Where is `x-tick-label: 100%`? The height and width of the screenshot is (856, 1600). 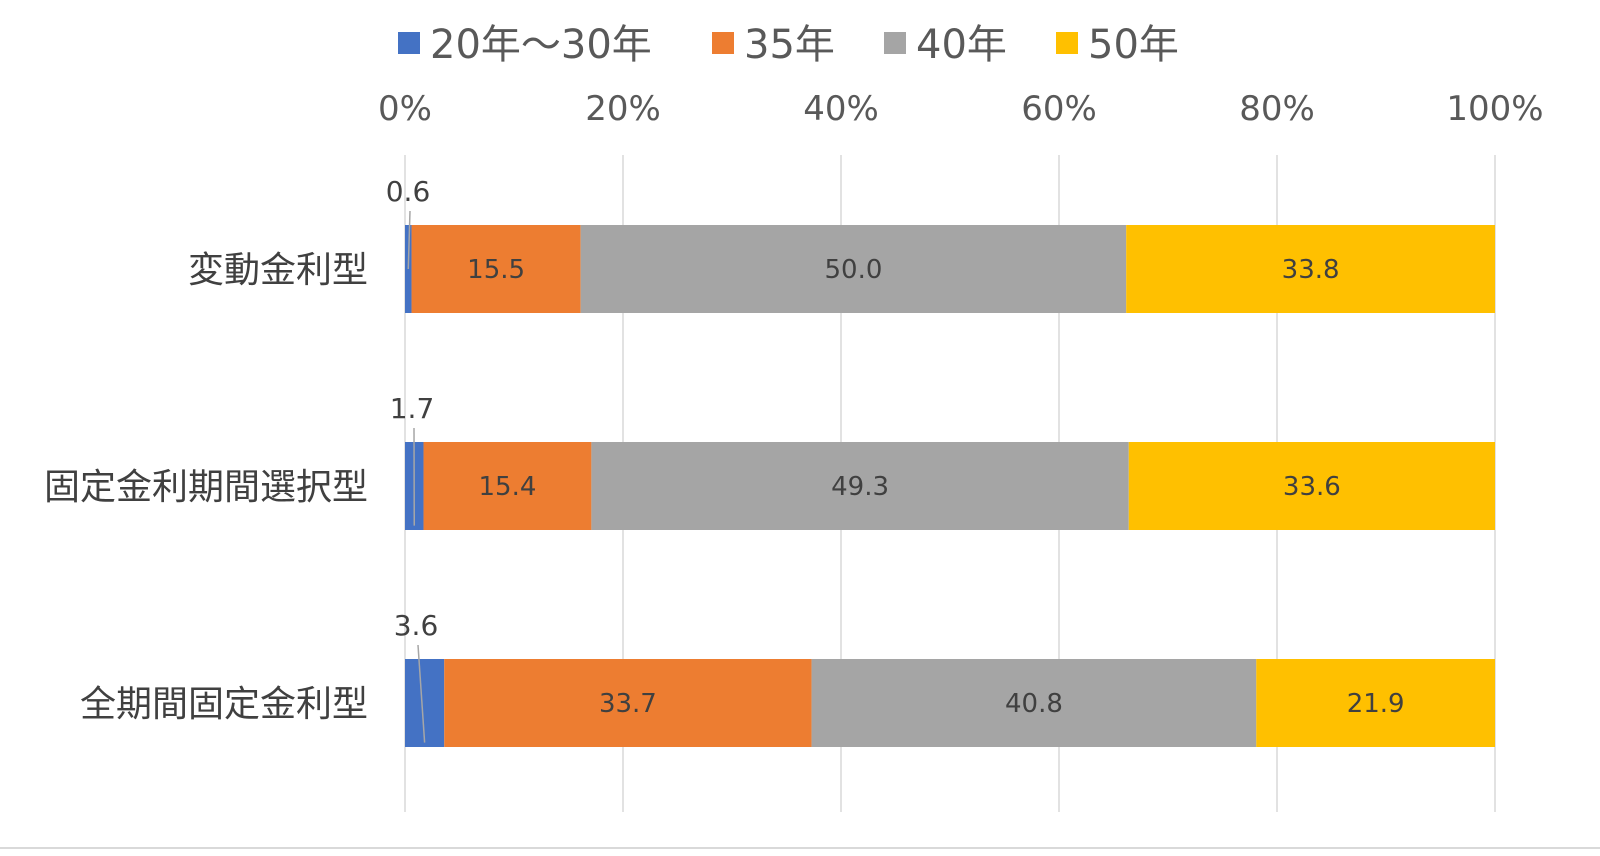
x-tick-label: 100% is located at coordinates (1494, 109).